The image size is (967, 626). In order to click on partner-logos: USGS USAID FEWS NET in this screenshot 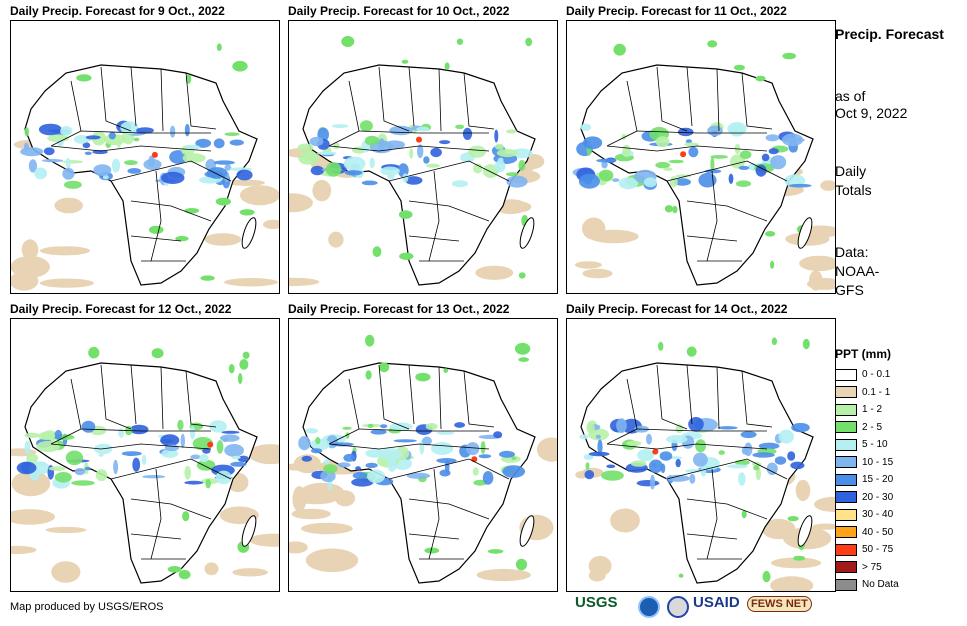, I will do `click(700, 607)`.